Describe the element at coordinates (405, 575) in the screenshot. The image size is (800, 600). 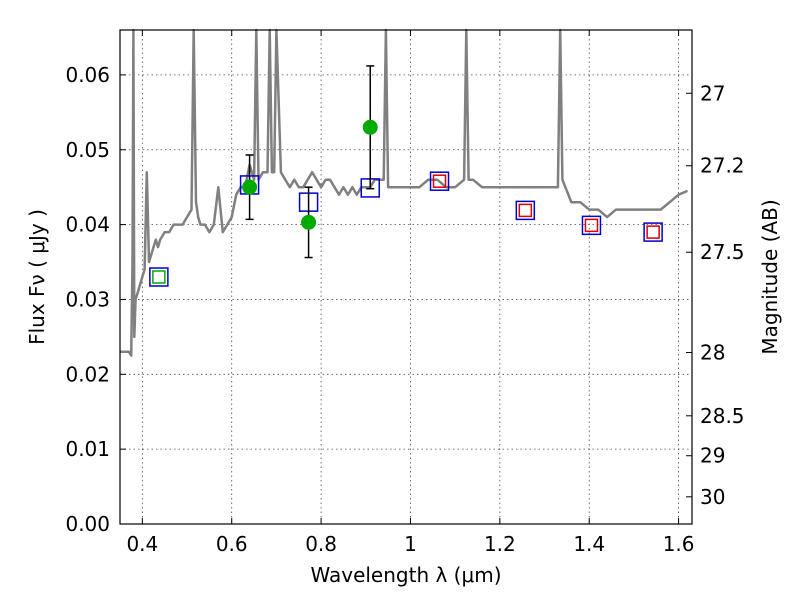
I see `x-axis-label: Wavelength λ (μm)` at that location.